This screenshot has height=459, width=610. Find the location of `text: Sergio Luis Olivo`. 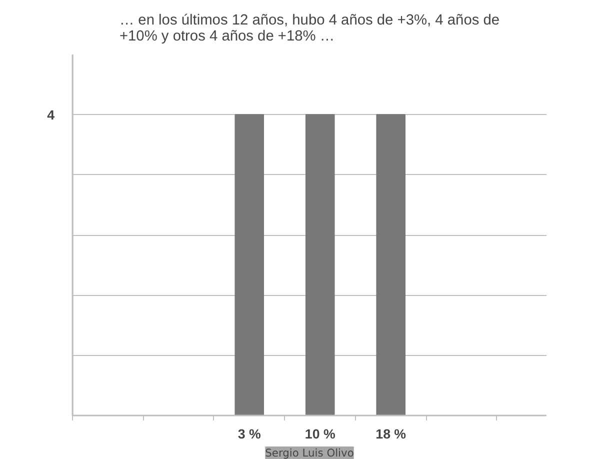

text: Sergio Luis Olivo is located at coordinates (309, 452).